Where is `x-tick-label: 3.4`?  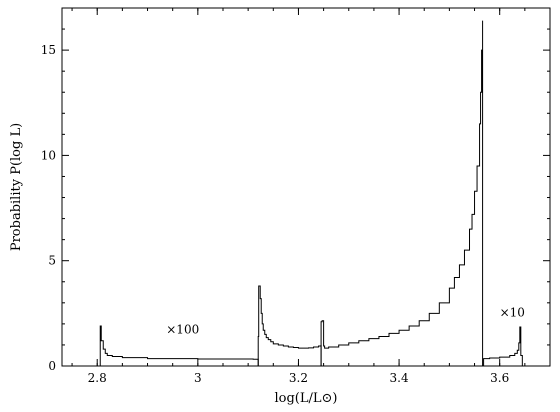 x-tick-label: 3.4 is located at coordinates (399, 378).